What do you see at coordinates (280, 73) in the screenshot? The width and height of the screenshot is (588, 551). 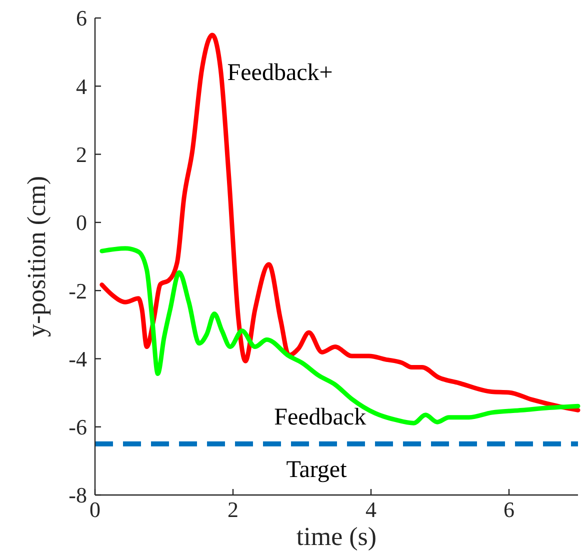 I see `series-label: Feedback+` at bounding box center [280, 73].